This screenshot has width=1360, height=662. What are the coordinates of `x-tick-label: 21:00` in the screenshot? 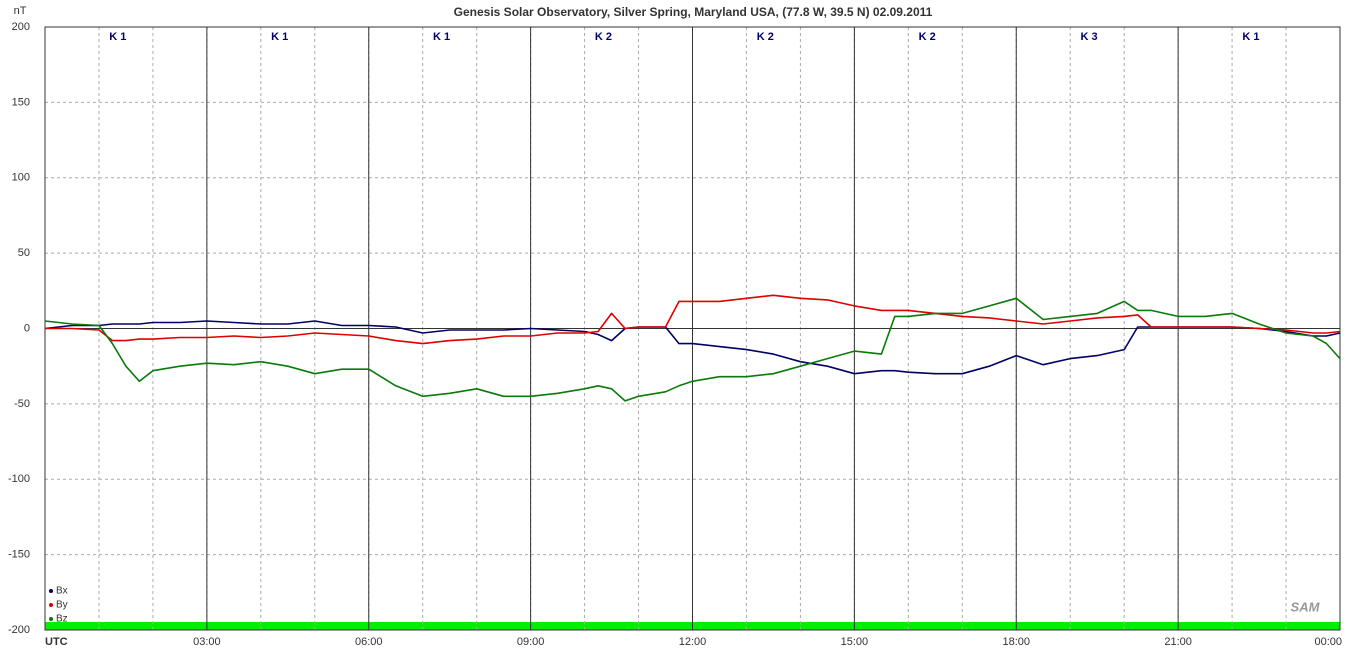 It's located at (1178, 642).